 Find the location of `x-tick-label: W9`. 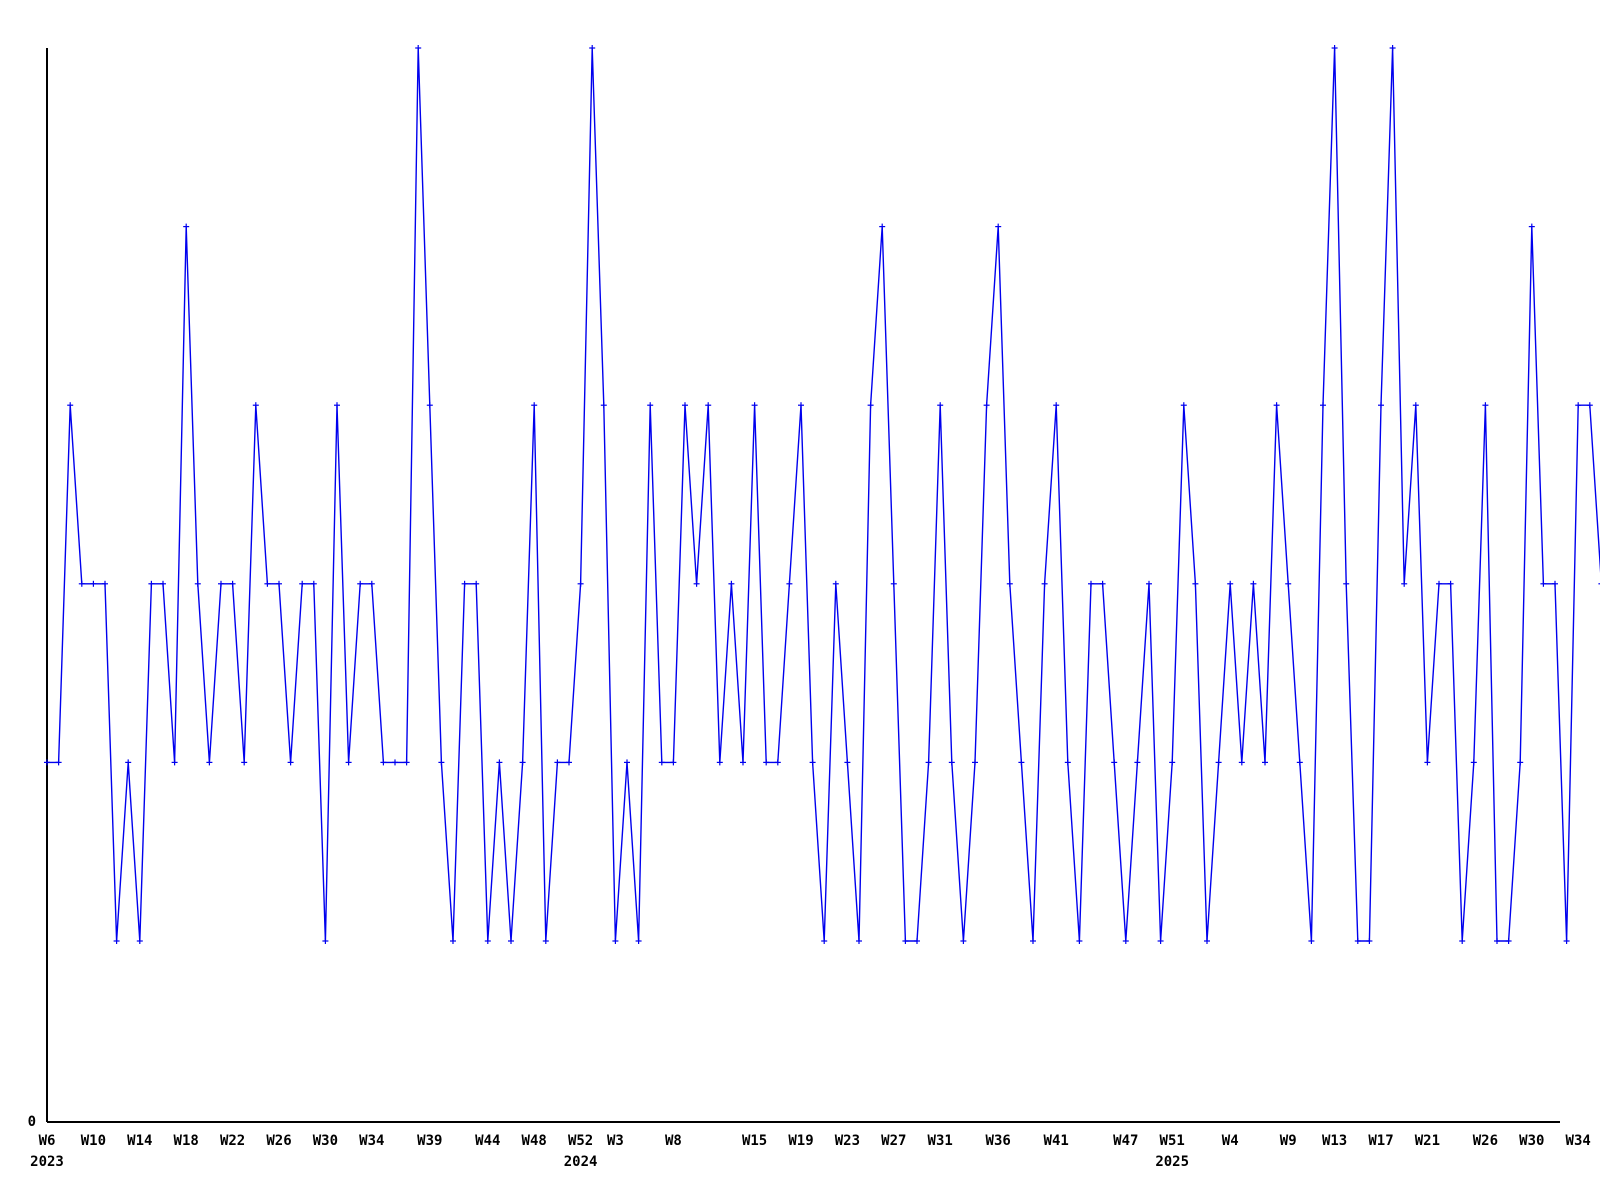

x-tick-label: W9 is located at coordinates (1288, 1141).